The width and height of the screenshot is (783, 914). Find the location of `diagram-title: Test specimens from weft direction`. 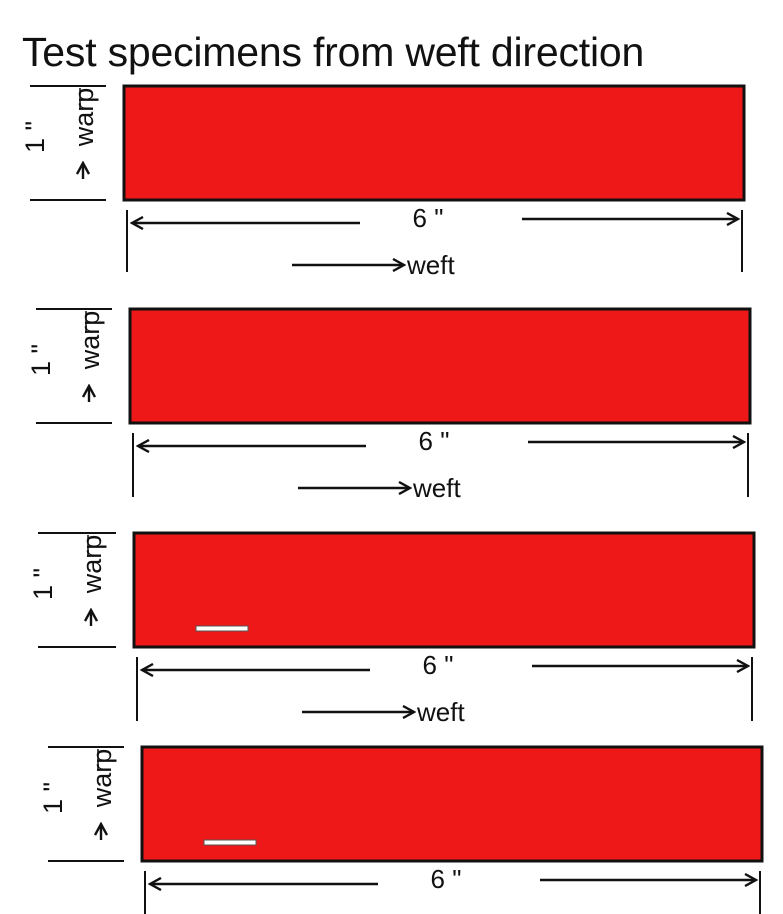

diagram-title: Test specimens from weft direction is located at coordinates (333, 52).